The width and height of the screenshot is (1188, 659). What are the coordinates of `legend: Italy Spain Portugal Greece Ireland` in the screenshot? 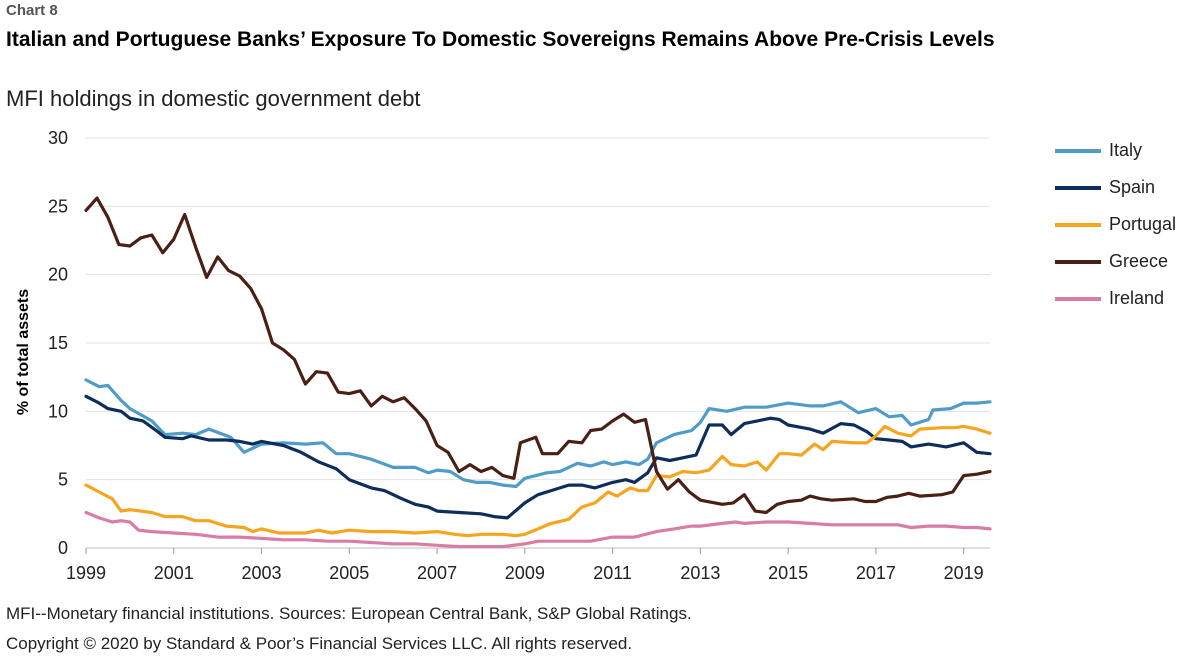 It's located at (1115, 224).